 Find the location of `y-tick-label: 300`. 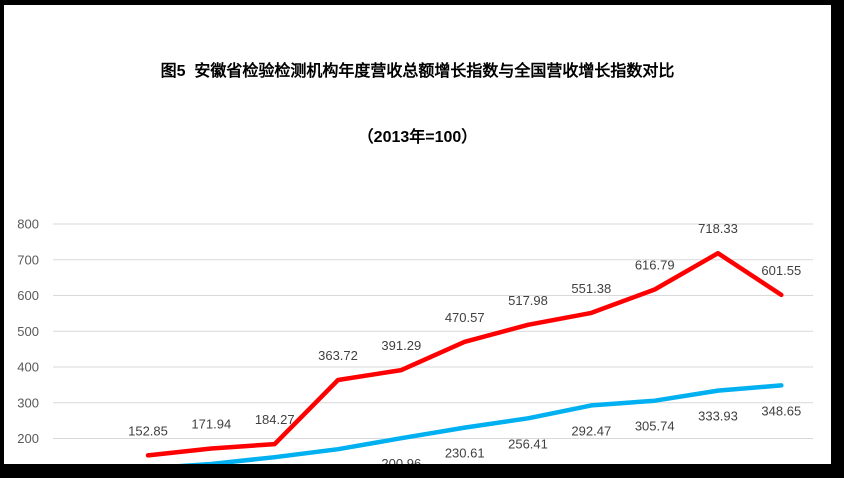

y-tick-label: 300 is located at coordinates (28, 402).